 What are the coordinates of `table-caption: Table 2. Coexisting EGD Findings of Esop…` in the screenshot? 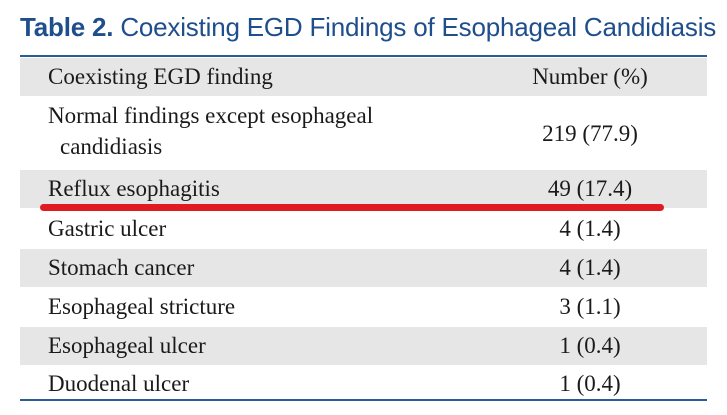 It's located at (368, 27).